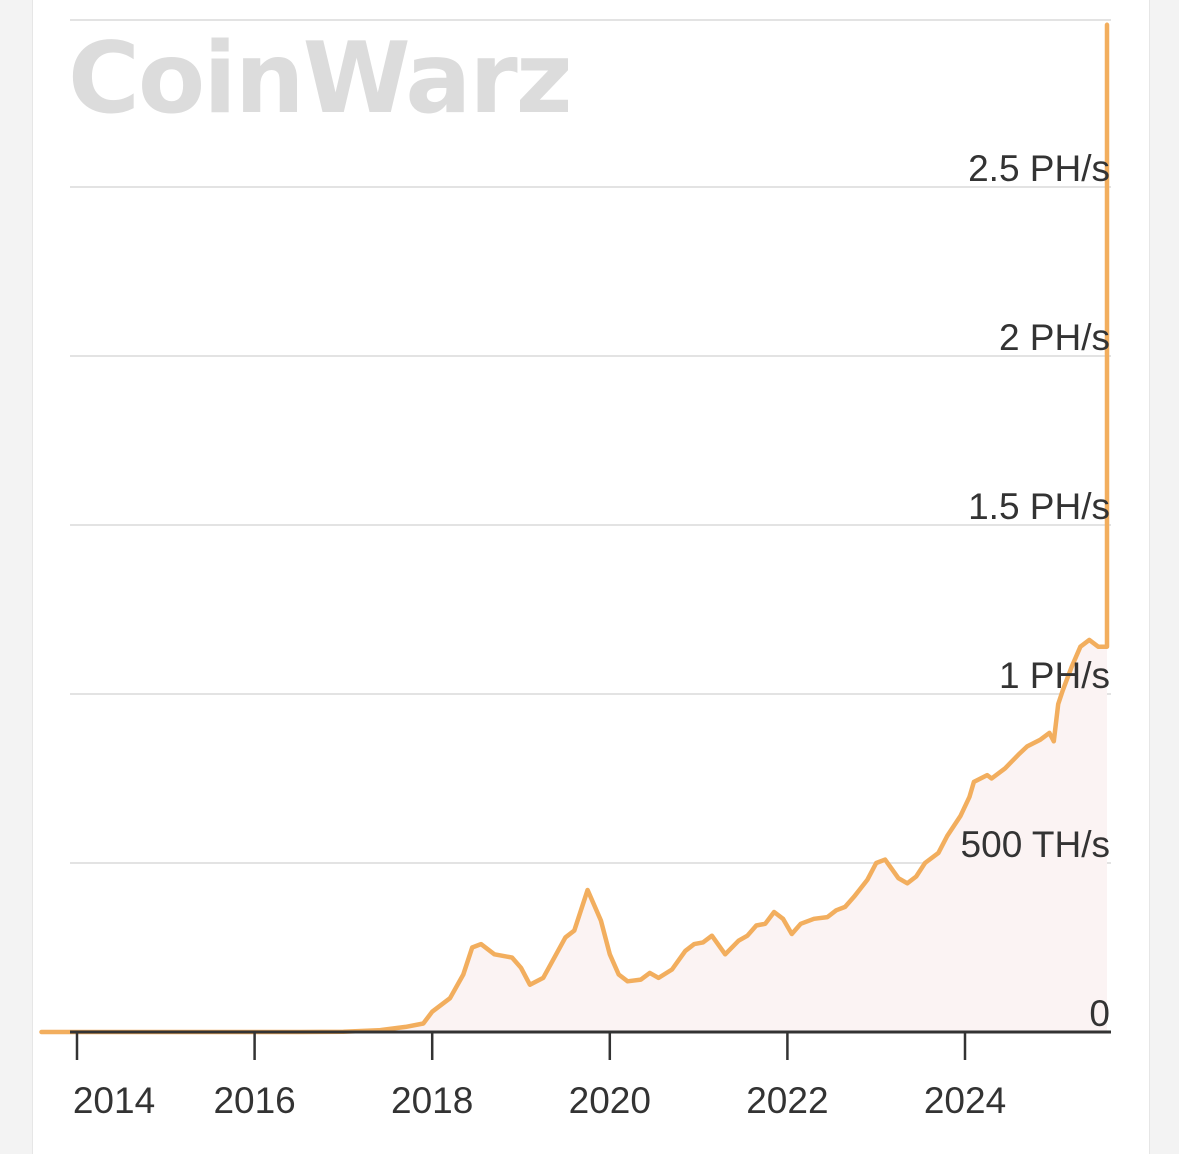 Image resolution: width=1179 pixels, height=1154 pixels. I want to click on y-tick-label: 1 PH/s, so click(1054, 675).